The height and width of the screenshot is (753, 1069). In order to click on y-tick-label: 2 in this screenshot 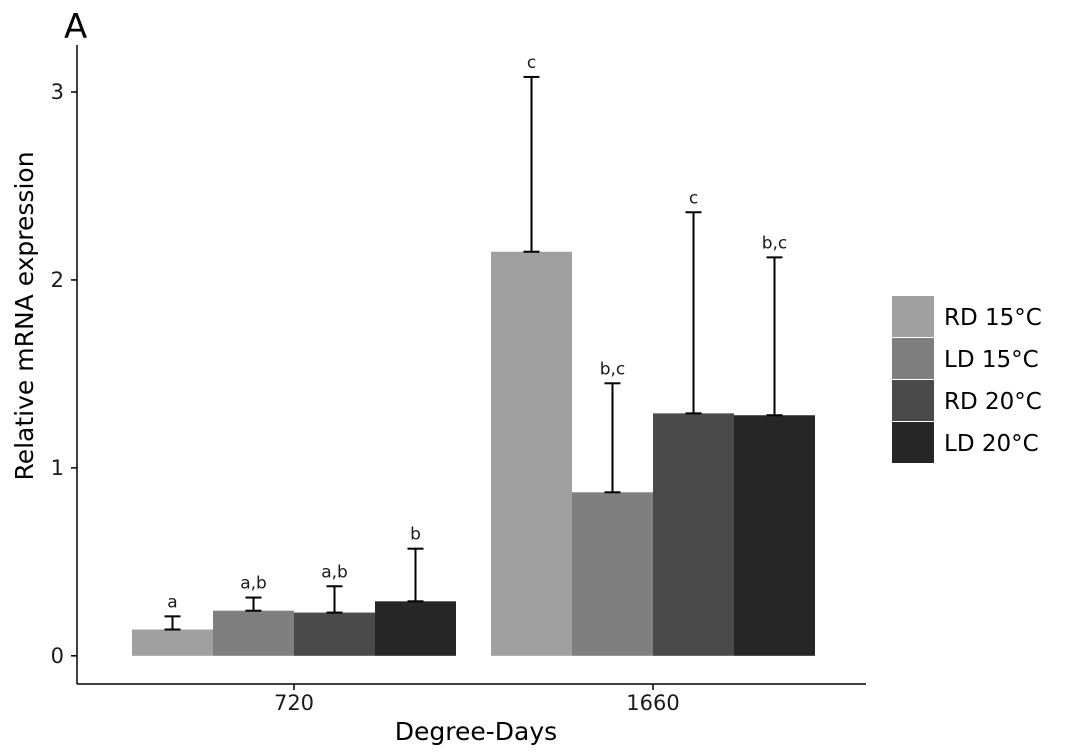, I will do `click(57, 280)`.